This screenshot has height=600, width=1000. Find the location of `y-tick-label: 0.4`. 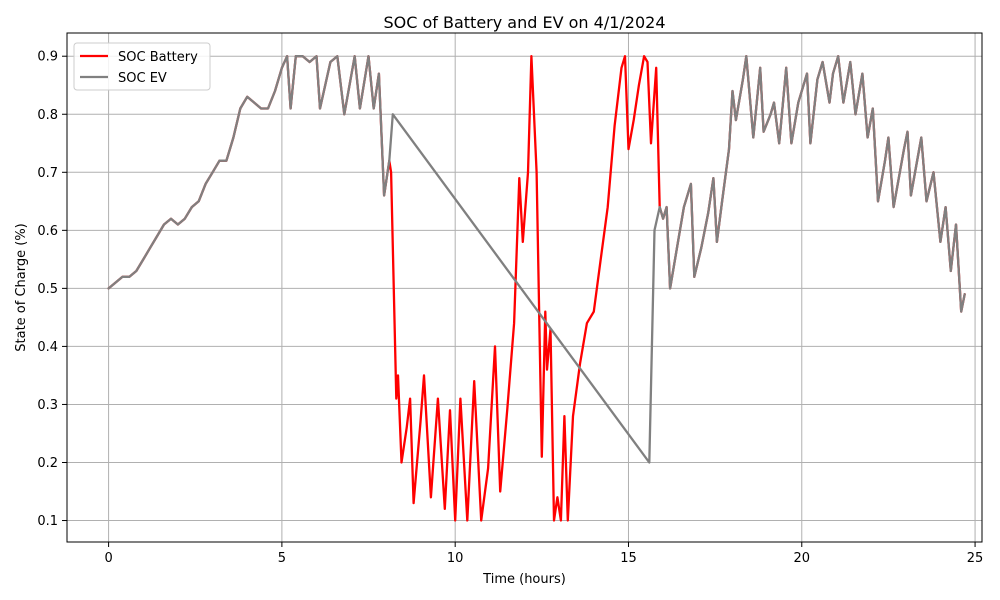

y-tick-label: 0.4 is located at coordinates (47, 347).